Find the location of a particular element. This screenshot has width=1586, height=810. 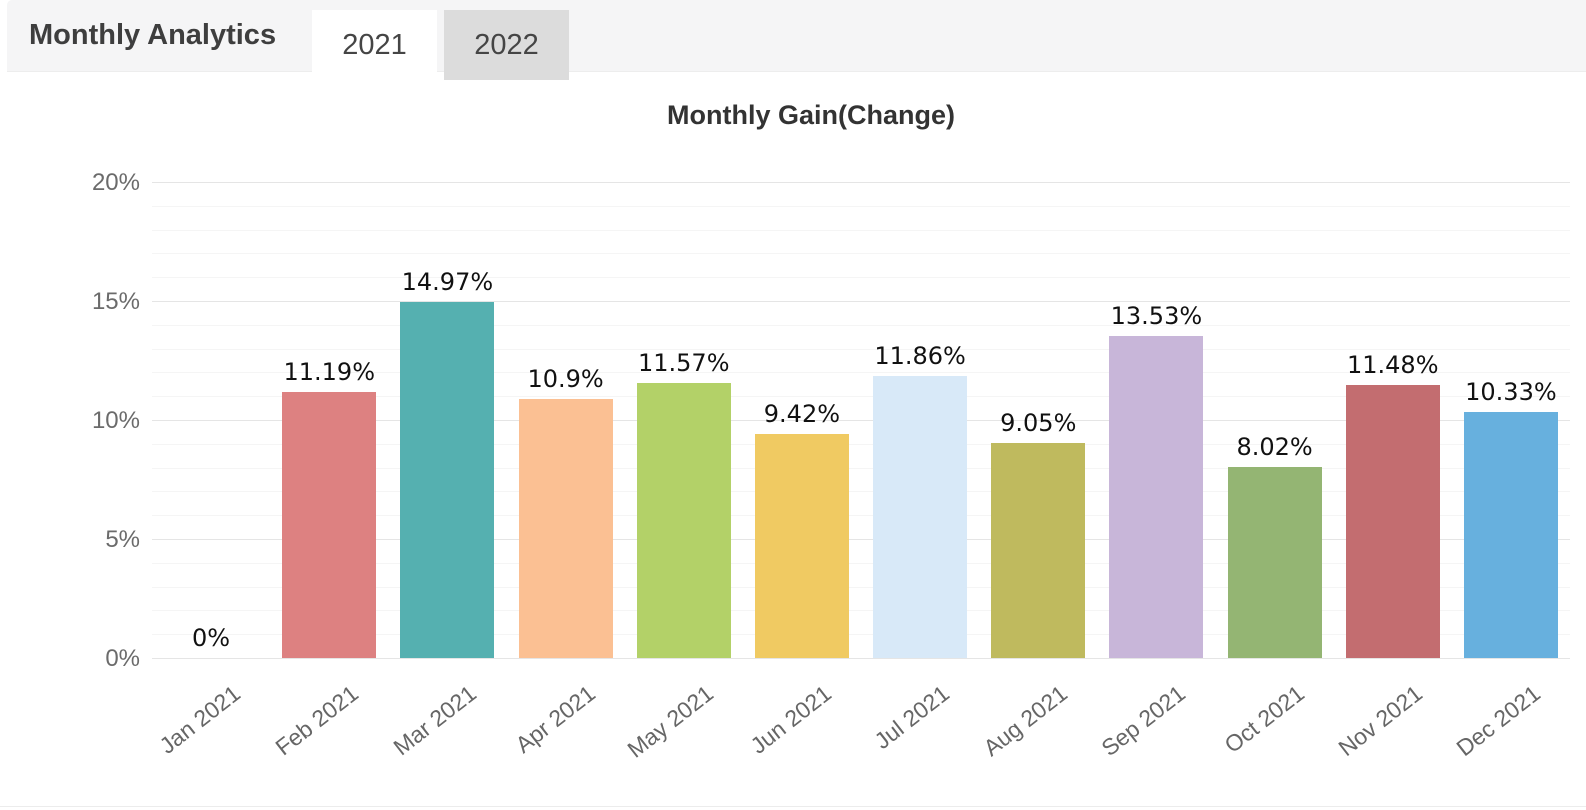

x-axis-label-dec-2021: Dec 2021 is located at coordinates (1498, 721).